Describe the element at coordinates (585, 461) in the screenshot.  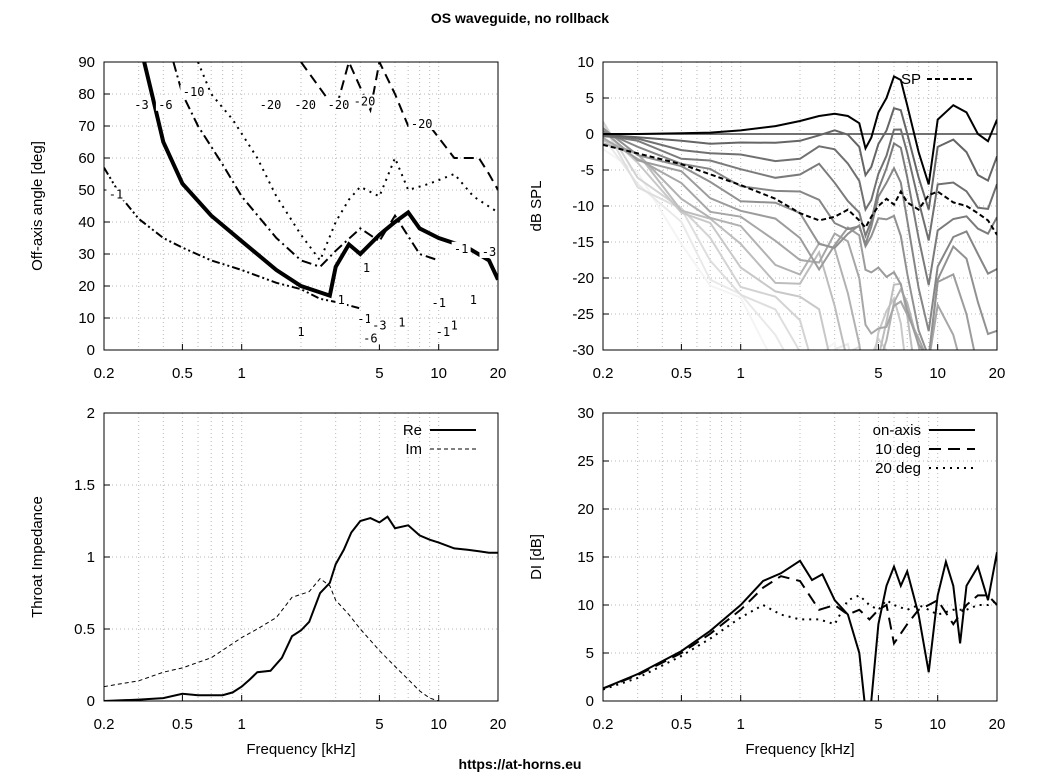
I see `y-tick-label: 25` at that location.